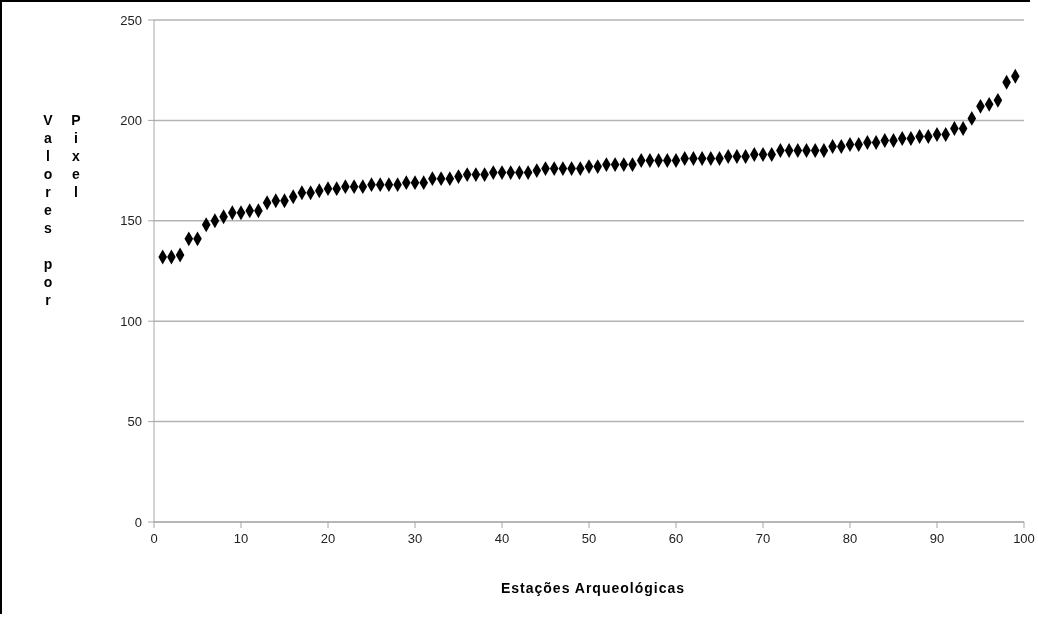 The width and height of the screenshot is (1038, 622). Describe the element at coordinates (131, 321) in the screenshot. I see `y-tick-label: 100` at that location.